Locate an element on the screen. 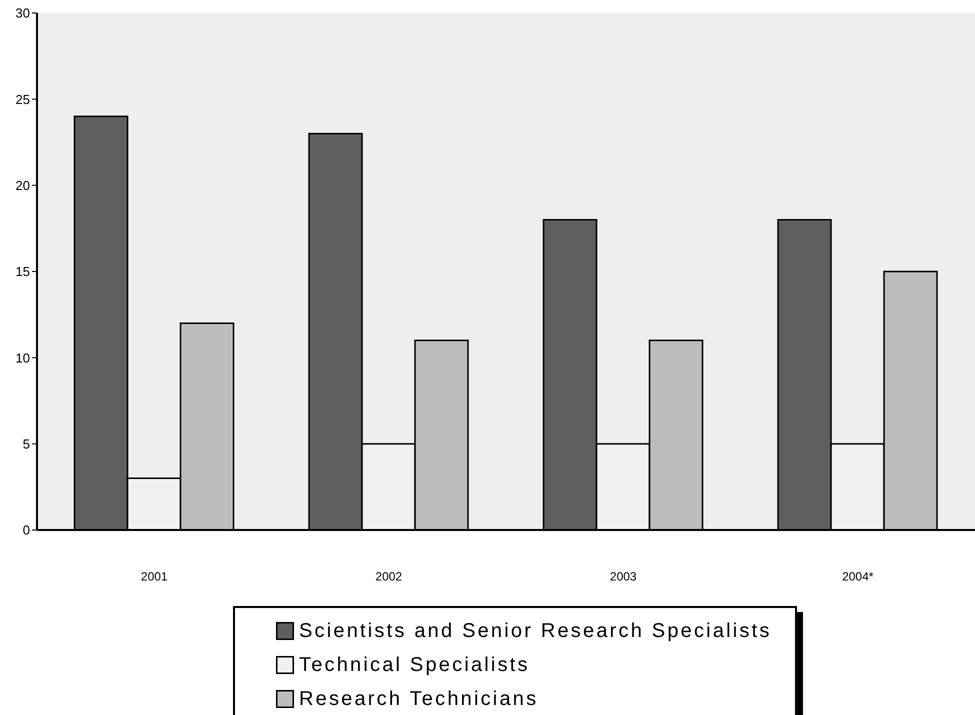 The width and height of the screenshot is (975, 715). x-tick-label: 2003 is located at coordinates (623, 577).